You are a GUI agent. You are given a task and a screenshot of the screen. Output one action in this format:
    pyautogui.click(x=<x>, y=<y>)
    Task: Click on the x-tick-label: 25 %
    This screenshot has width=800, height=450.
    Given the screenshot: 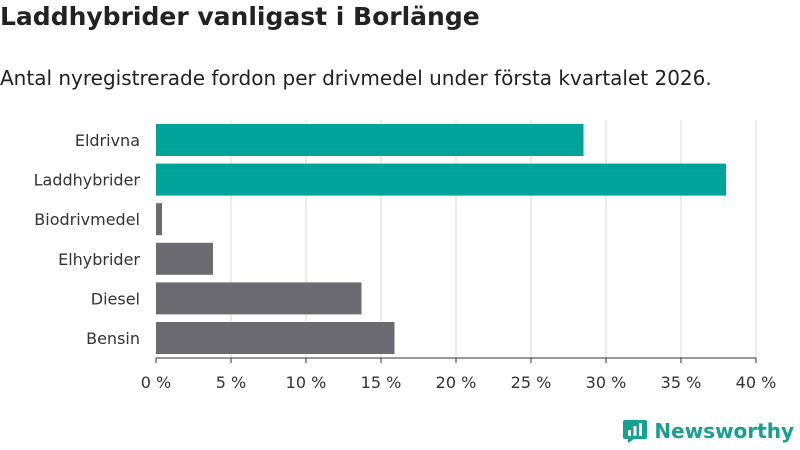 What is the action you would take?
    pyautogui.click(x=531, y=382)
    